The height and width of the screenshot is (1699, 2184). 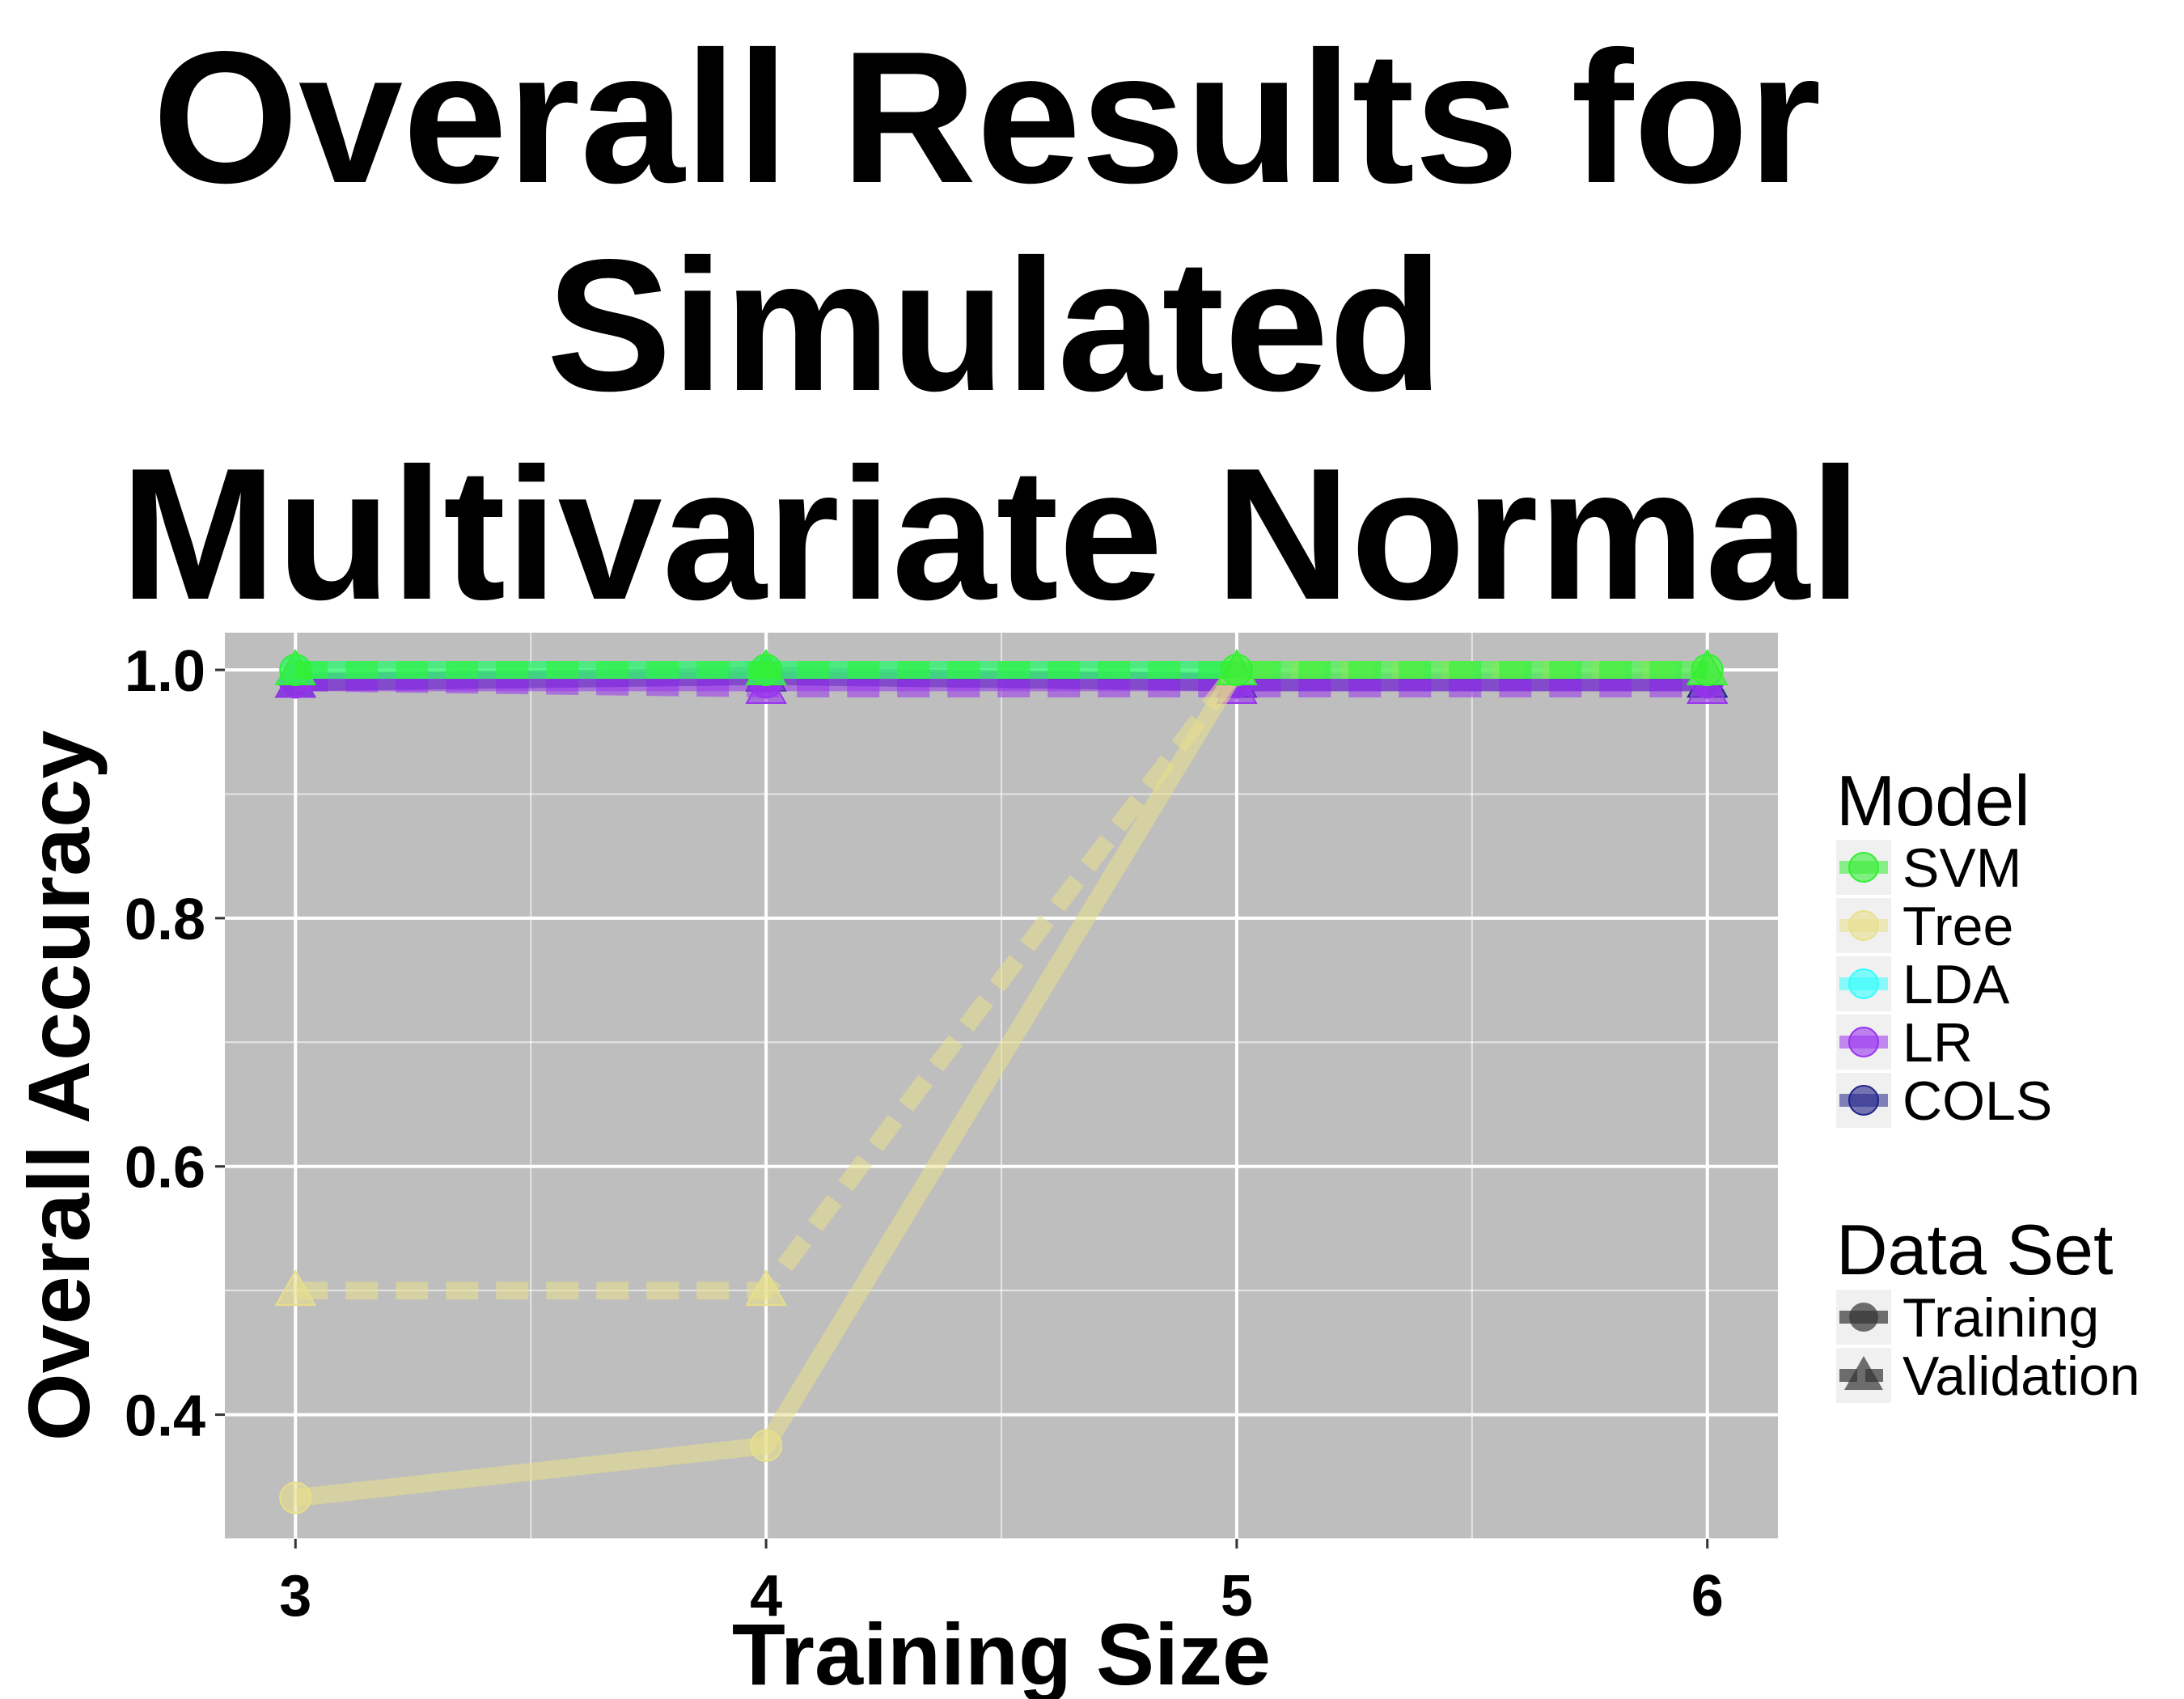 I want to click on y-tick-label: 0.4, so click(x=165, y=1416).